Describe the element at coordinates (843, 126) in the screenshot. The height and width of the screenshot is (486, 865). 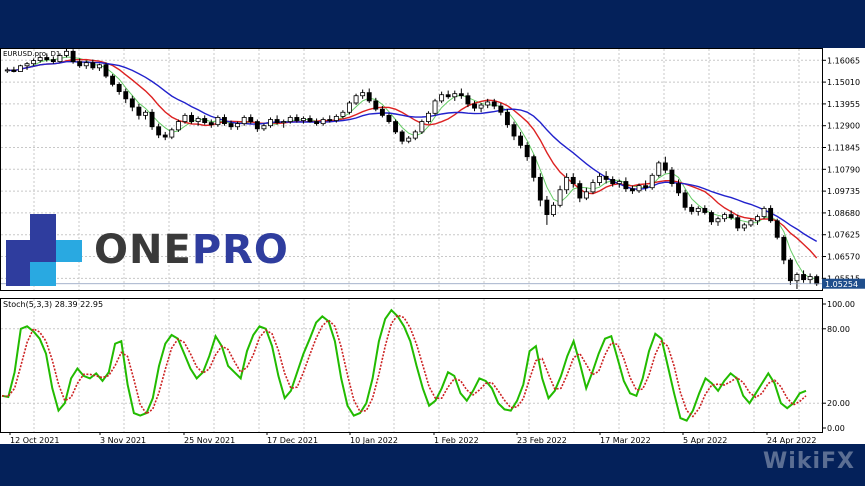
I see `price-tick-label: 1.12900` at that location.